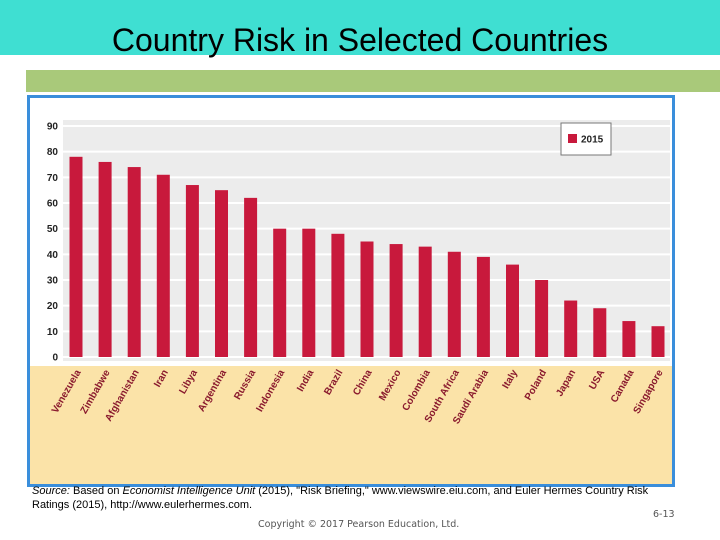 This screenshot has width=720, height=540. What do you see at coordinates (53, 127) in the screenshot?
I see `y-tick-label: 90` at bounding box center [53, 127].